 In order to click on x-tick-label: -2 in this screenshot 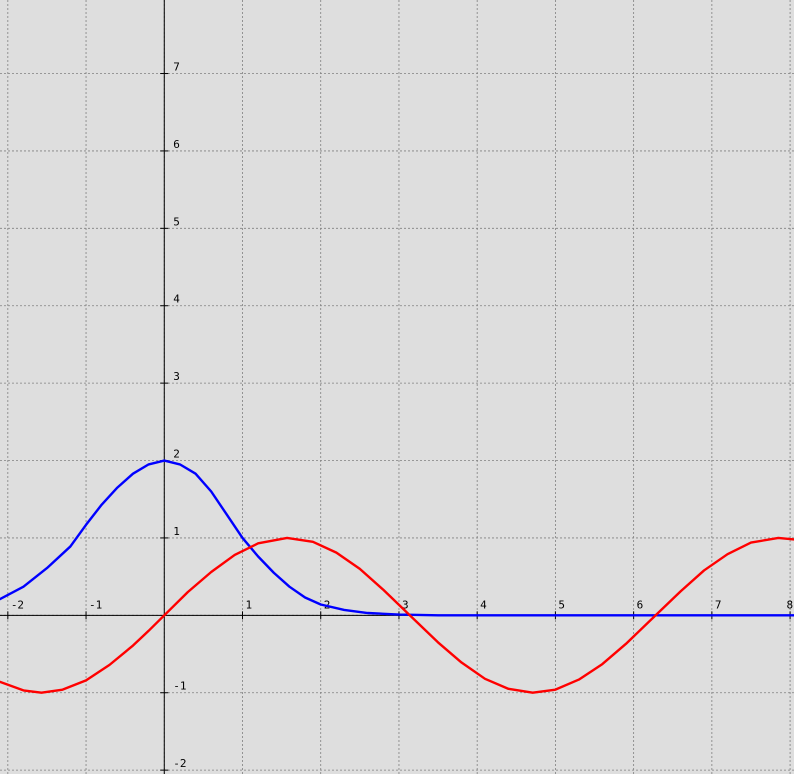, I will do `click(17, 604)`.